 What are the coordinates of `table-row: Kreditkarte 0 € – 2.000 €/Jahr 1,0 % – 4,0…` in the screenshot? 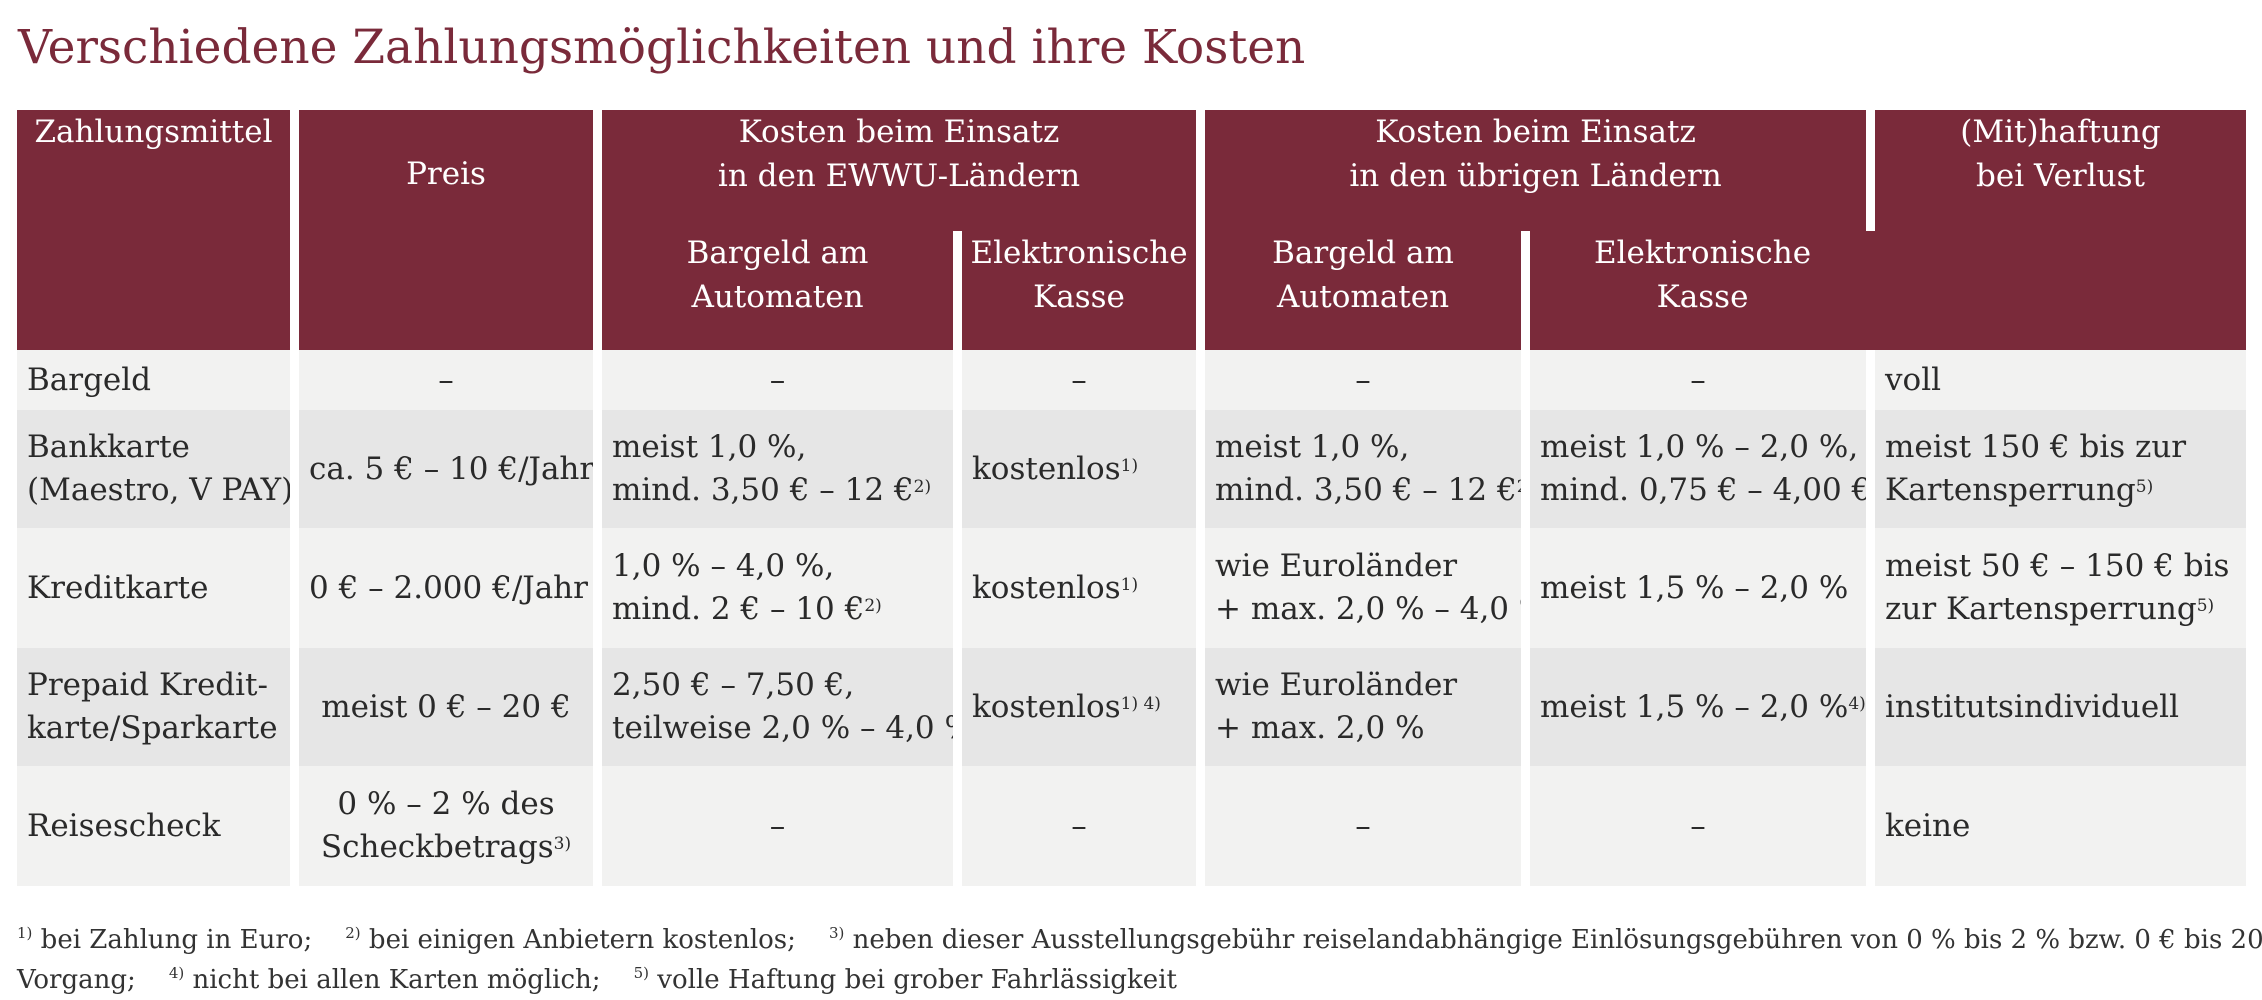 It's located at (1132, 588).